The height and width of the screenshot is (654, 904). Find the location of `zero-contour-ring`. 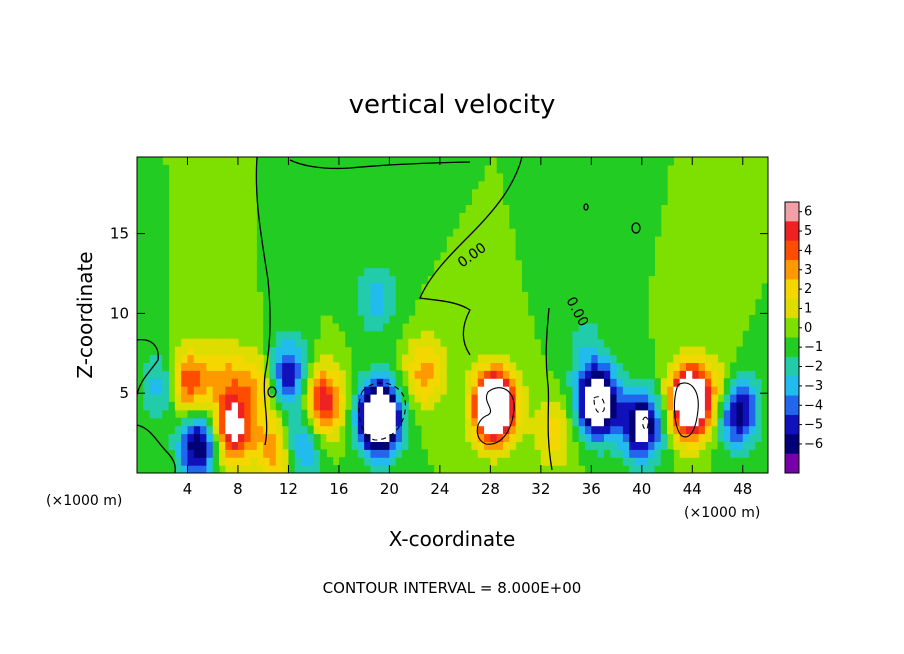

zero-contour-ring is located at coordinates (636, 228).